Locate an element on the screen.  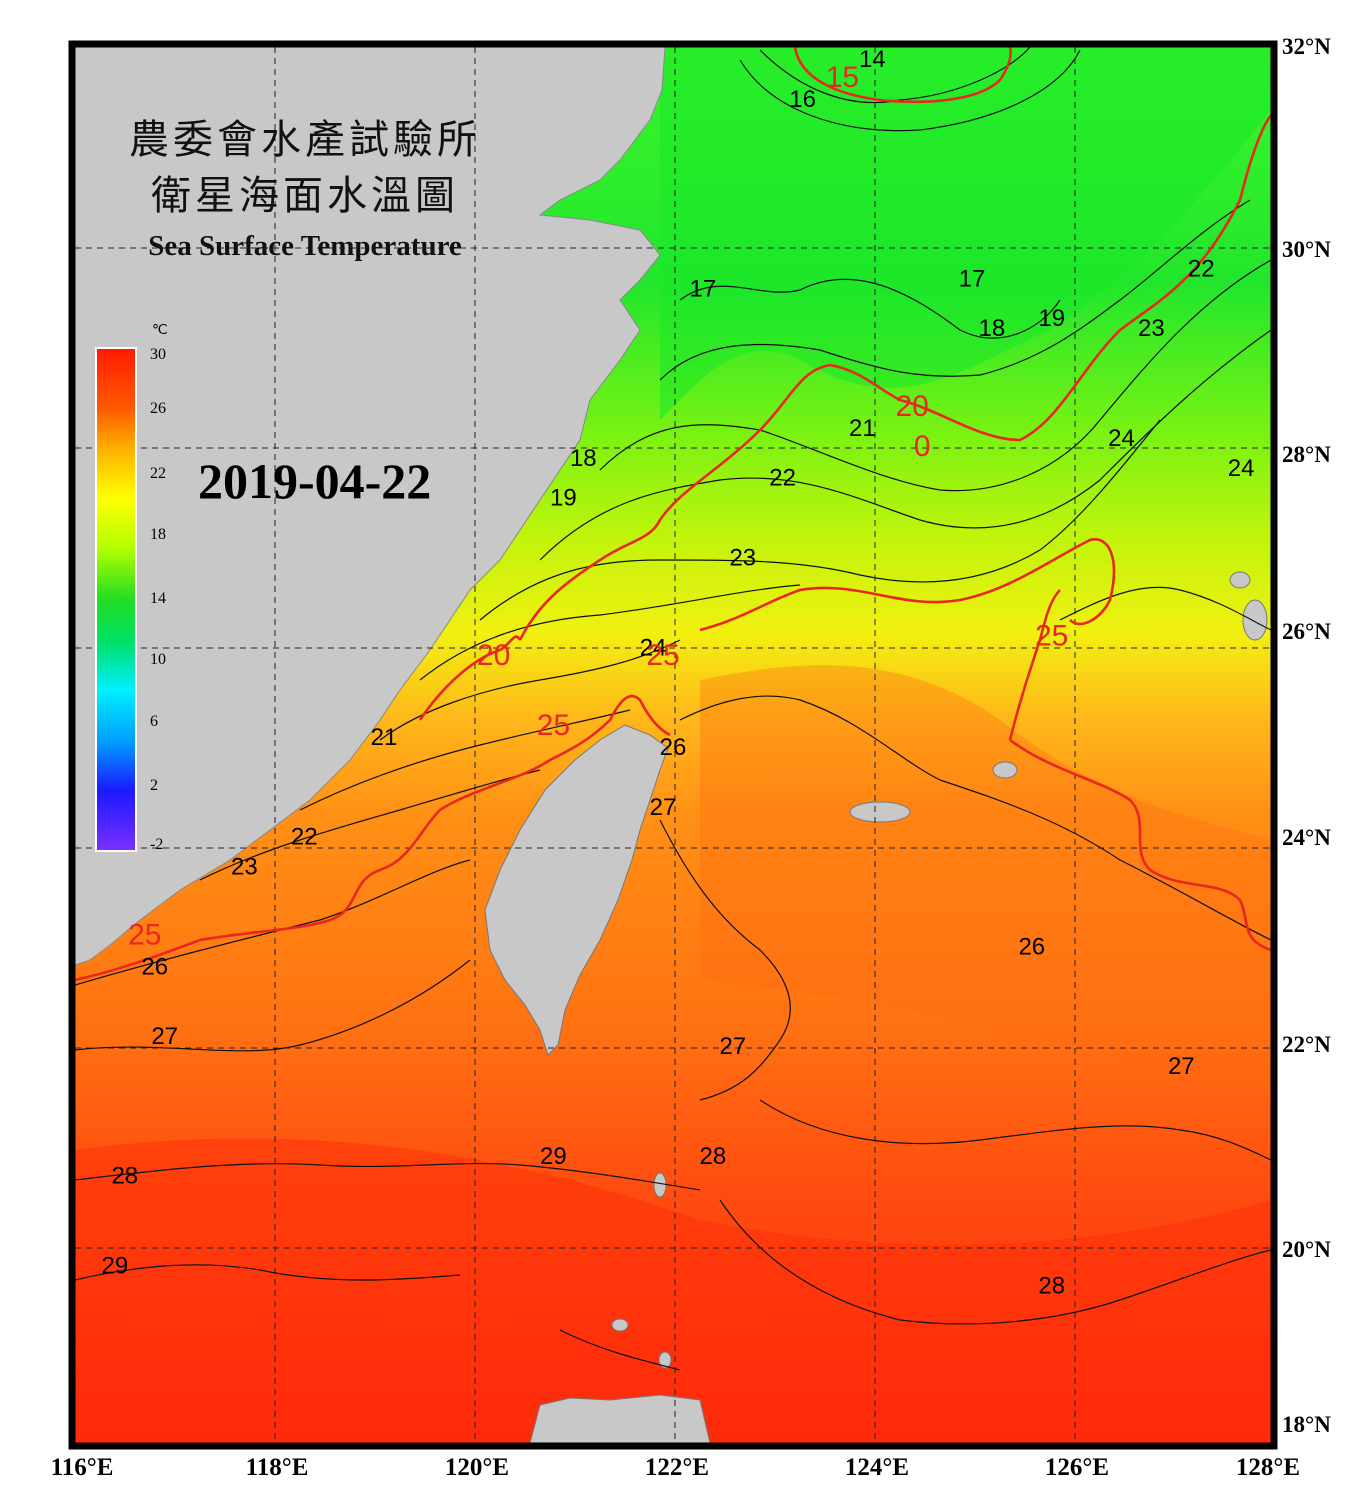
lat-label: 30°N is located at coordinates (1306, 249).